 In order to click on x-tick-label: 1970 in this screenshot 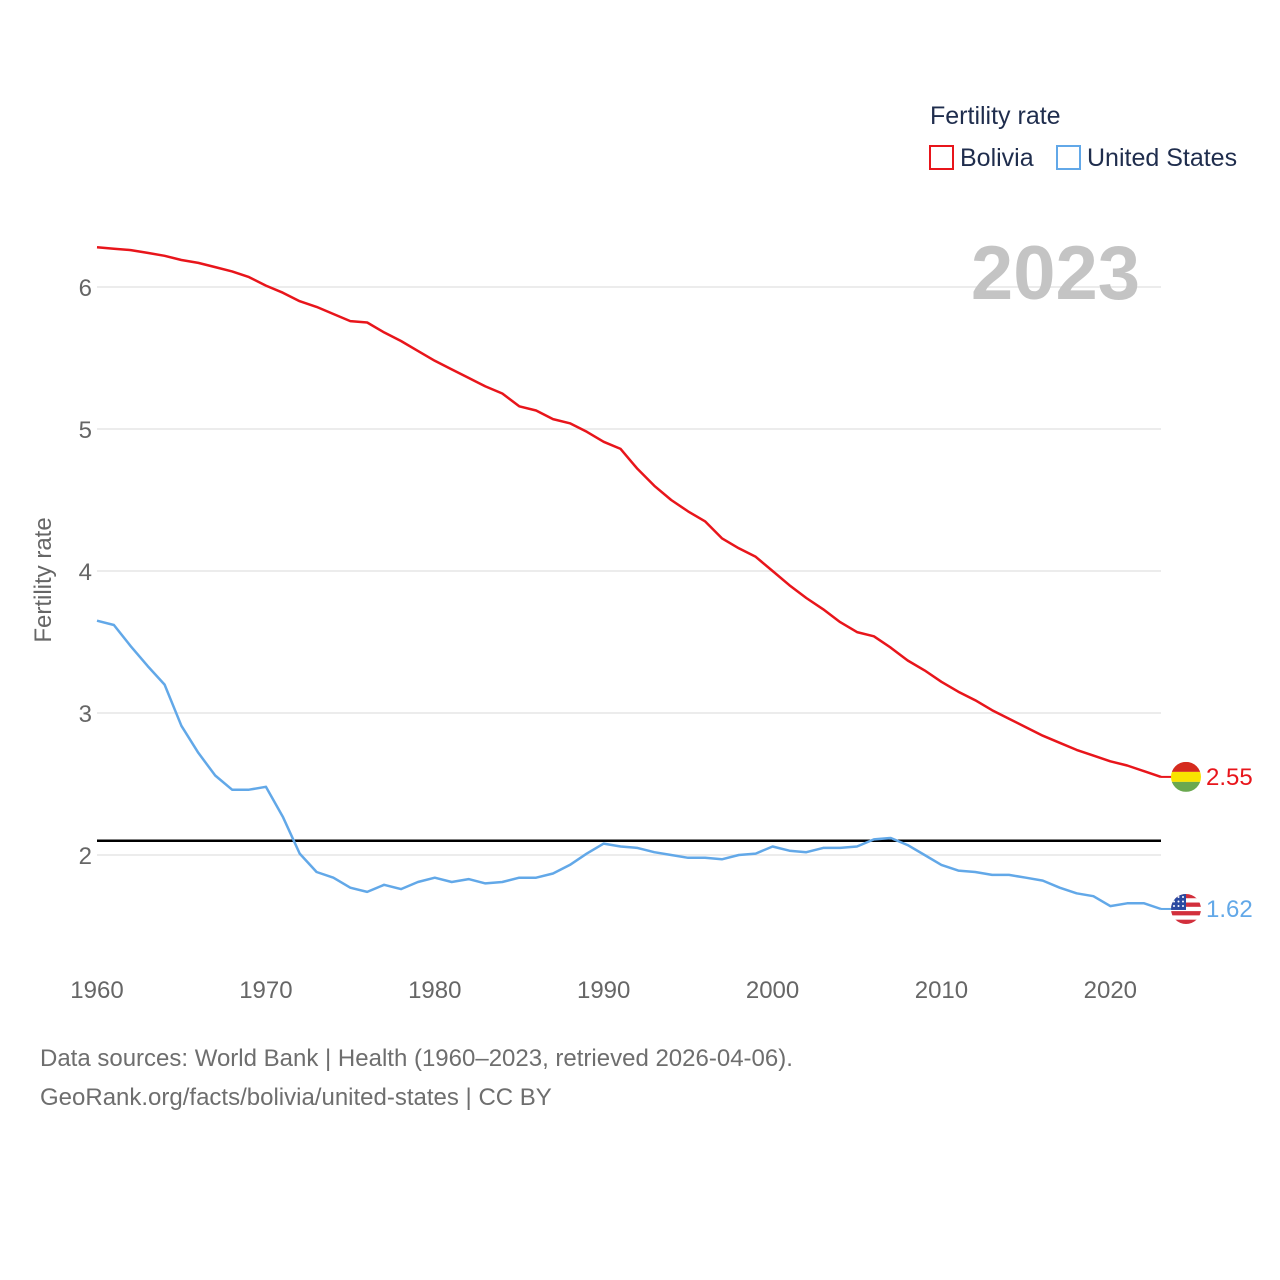, I will do `click(265, 990)`.